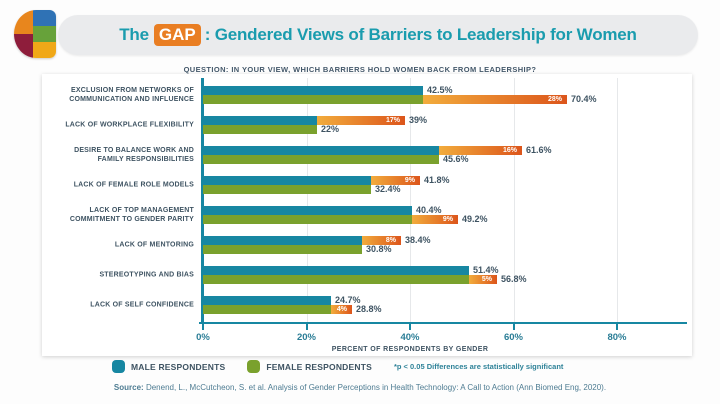 Image resolution: width=720 pixels, height=404 pixels. What do you see at coordinates (168, 366) in the screenshot?
I see `legend-item-male: MALE RESPONDENTS` at bounding box center [168, 366].